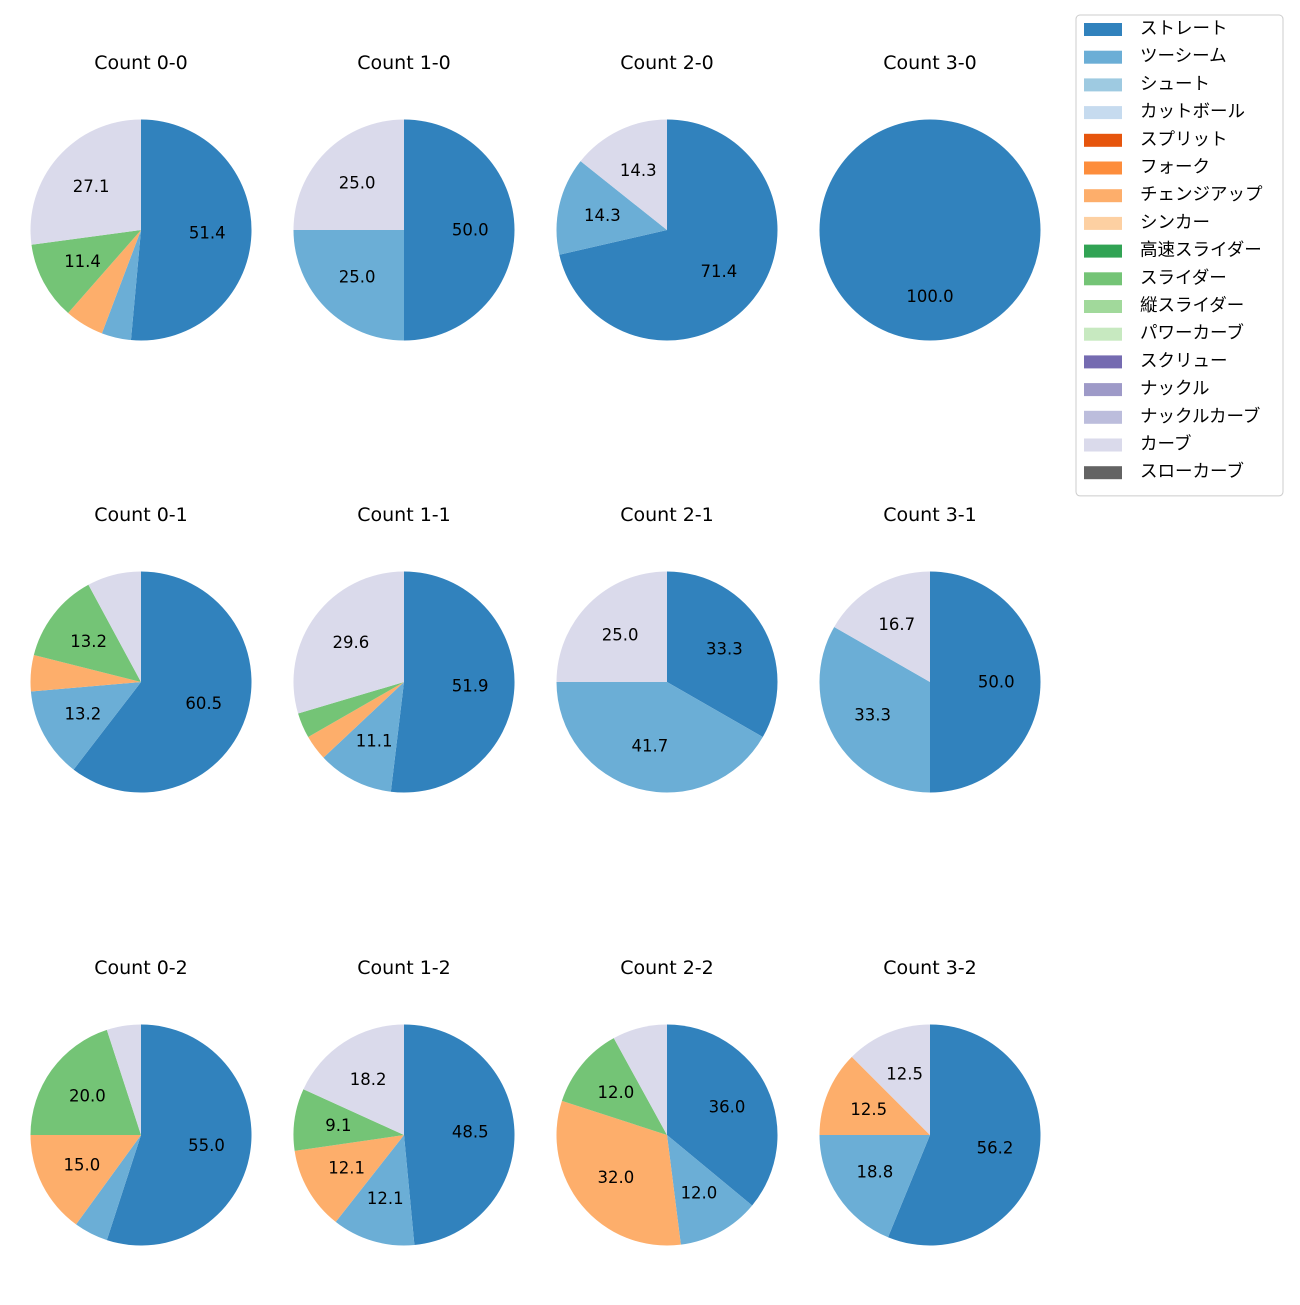  What do you see at coordinates (896, 624) in the screenshot?
I see `pie-data-label: 16.7` at bounding box center [896, 624].